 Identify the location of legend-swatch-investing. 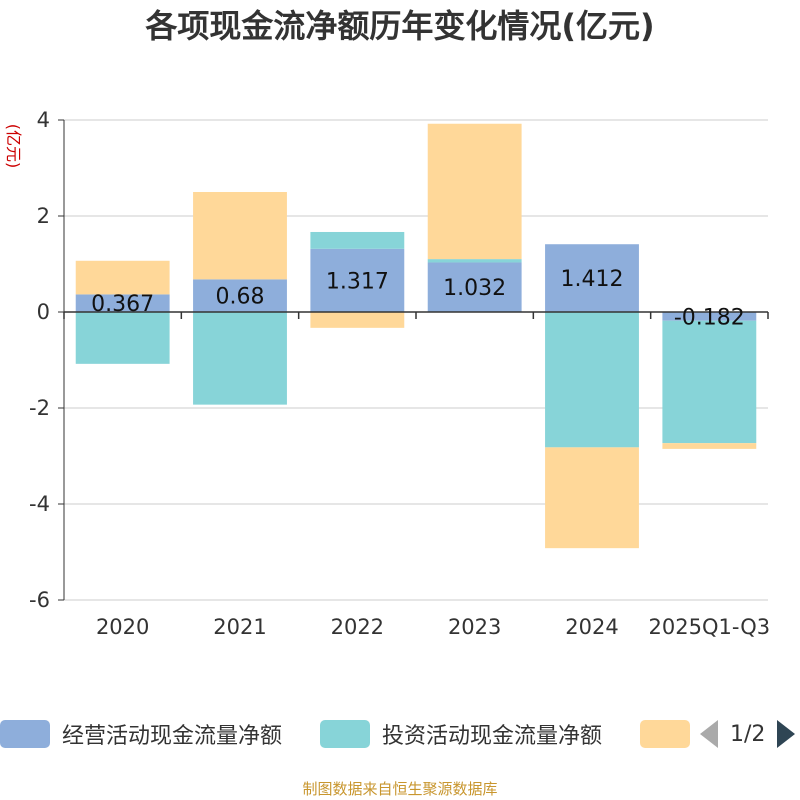
(345, 734).